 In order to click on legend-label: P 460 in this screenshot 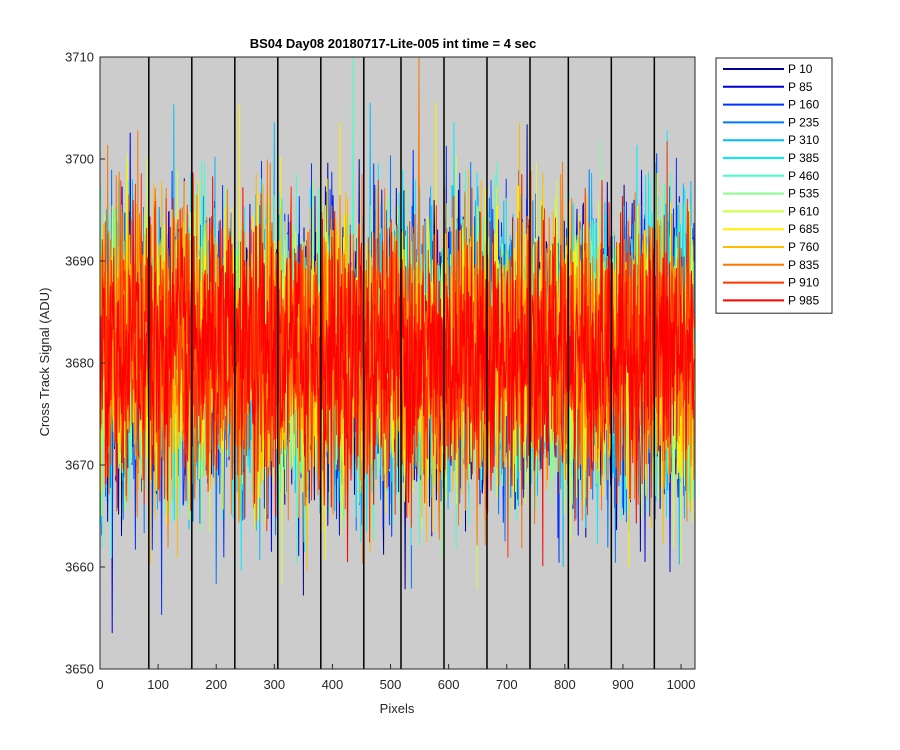, I will do `click(803, 176)`.